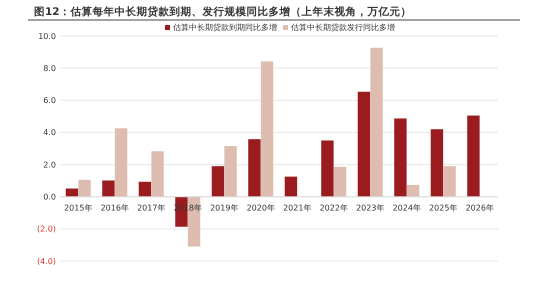 The image size is (550, 297). What do you see at coordinates (49, 165) in the screenshot?
I see `y-tick-label: 2.0` at bounding box center [49, 165].